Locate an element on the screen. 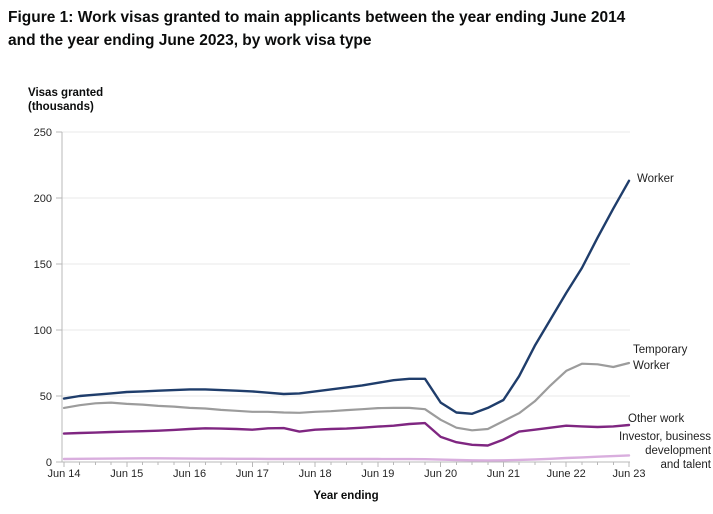  y-tick-label-100: 100 is located at coordinates (43, 331).